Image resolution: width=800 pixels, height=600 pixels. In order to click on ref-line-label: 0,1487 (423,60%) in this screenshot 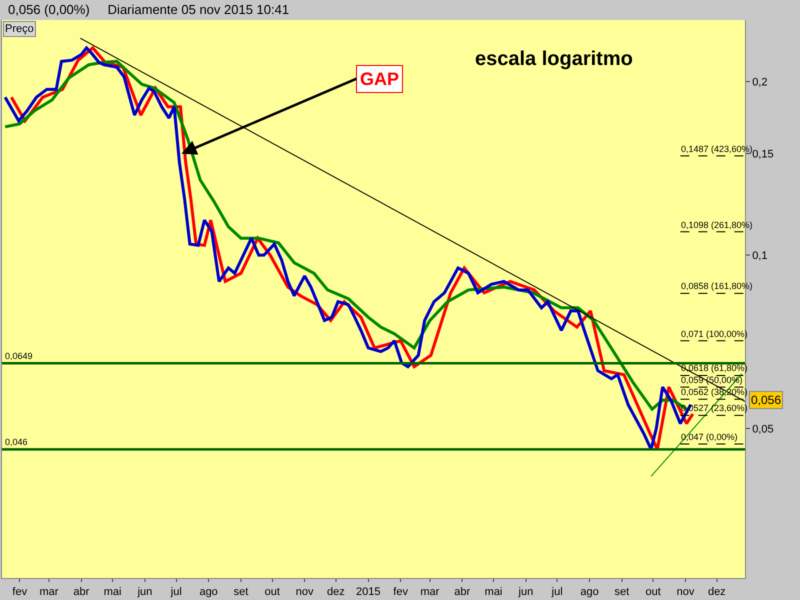, I will do `click(717, 149)`.